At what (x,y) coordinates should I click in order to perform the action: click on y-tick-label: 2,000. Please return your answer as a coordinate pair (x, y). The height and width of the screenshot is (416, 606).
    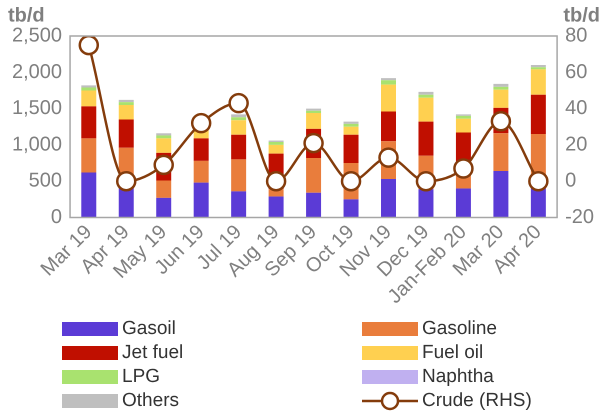
    Looking at the image, I should click on (37, 71).